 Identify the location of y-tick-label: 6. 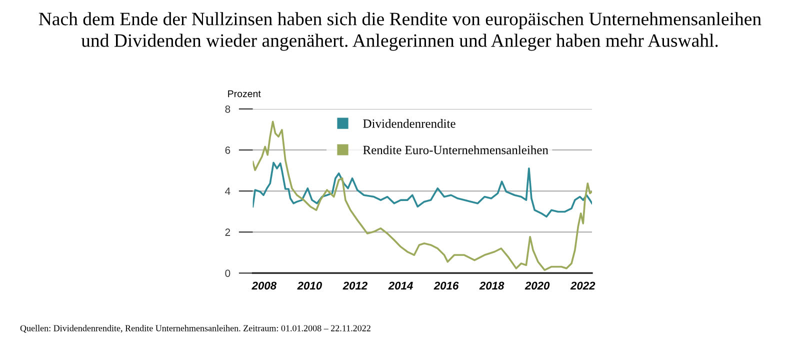
(227, 150).